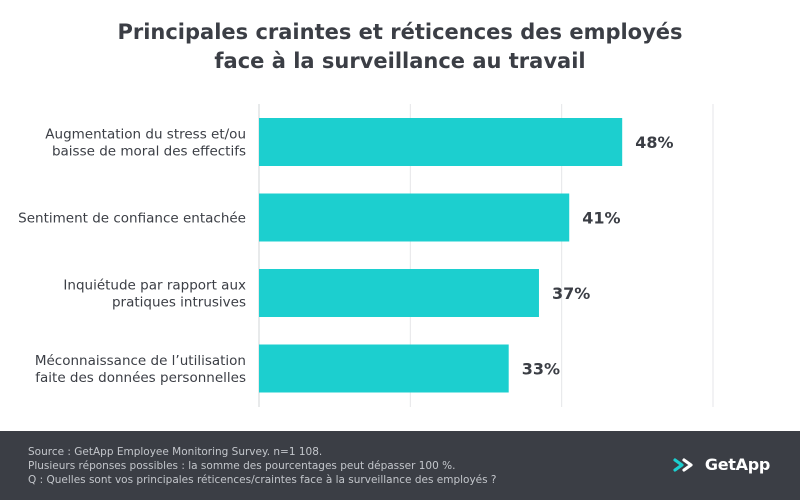 The width and height of the screenshot is (800, 500). Describe the element at coordinates (737, 464) in the screenshot. I see `brand-name: GetApp` at that location.